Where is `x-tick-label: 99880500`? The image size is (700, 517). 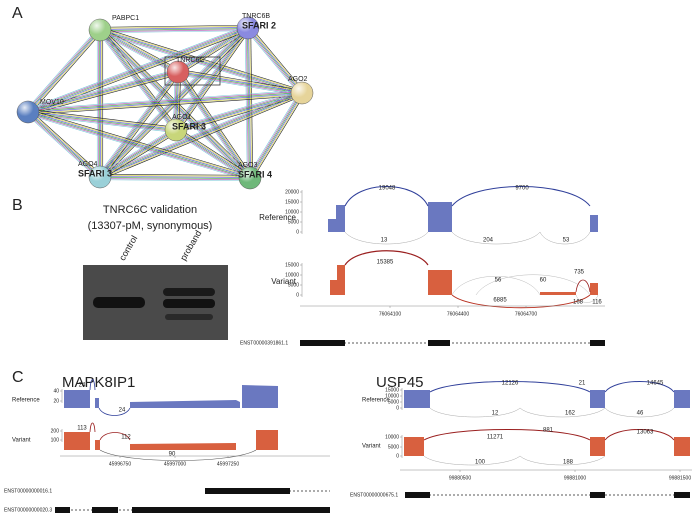 x-tick-label: 99880500 is located at coordinates (460, 478).